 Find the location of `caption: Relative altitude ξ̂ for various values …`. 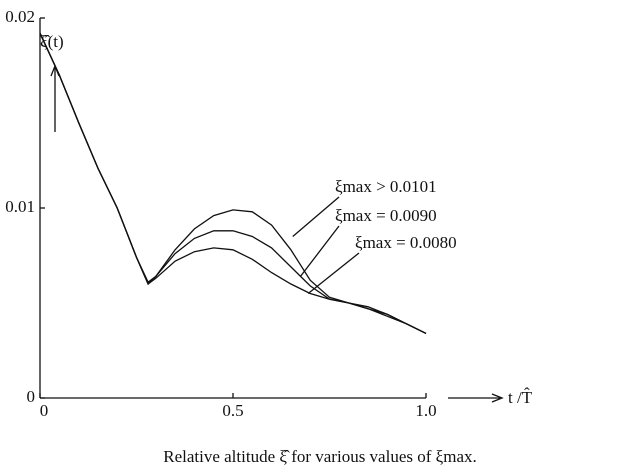

caption: Relative altitude ξ̂ for various values … is located at coordinates (320, 456).